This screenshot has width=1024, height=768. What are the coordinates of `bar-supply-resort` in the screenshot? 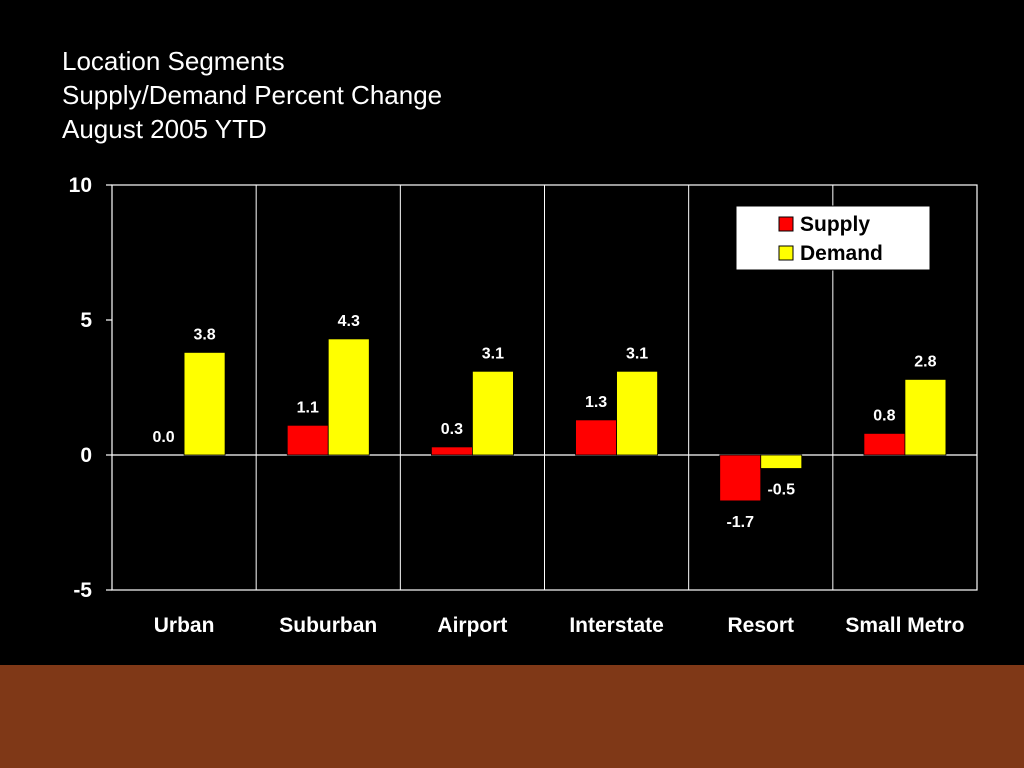 It's located at (740, 478).